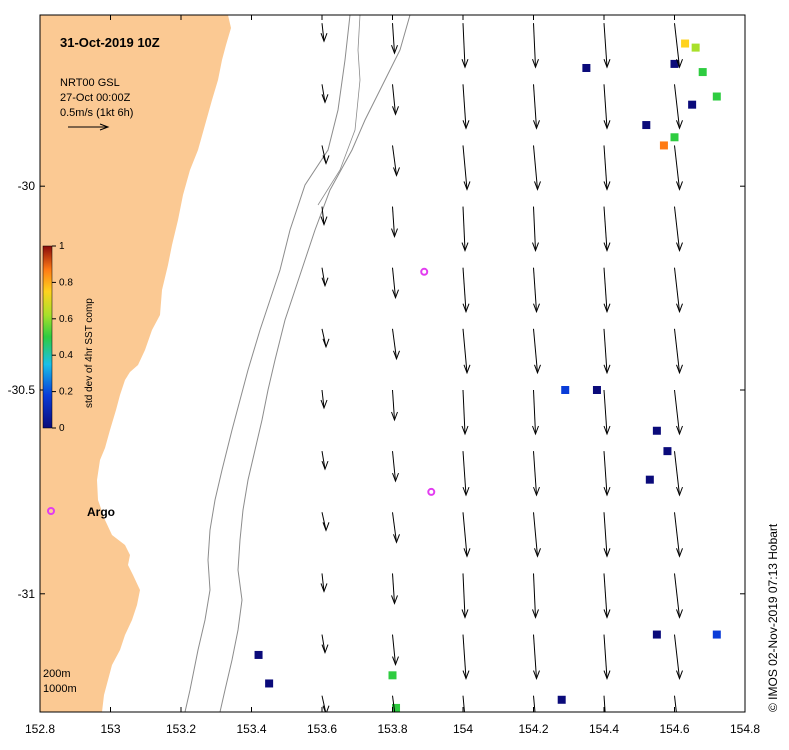 The height and width of the screenshot is (750, 789). What do you see at coordinates (40, 729) in the screenshot?
I see `x-tick-label: 152.8` at bounding box center [40, 729].